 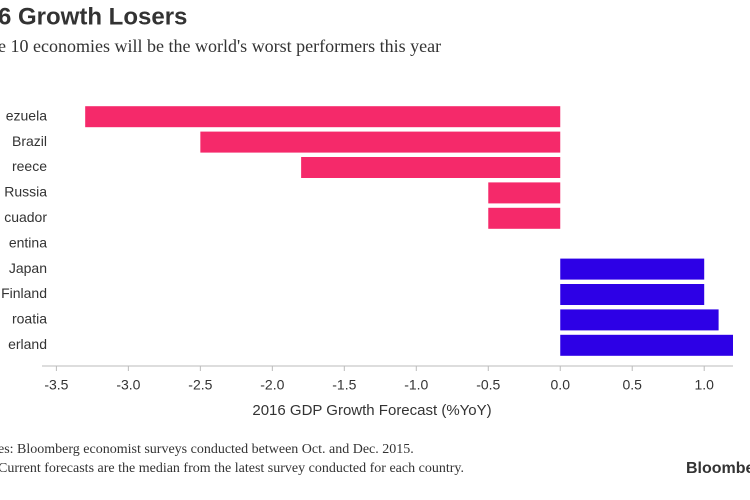 I want to click on category-label: cuador, so click(x=25, y=217).